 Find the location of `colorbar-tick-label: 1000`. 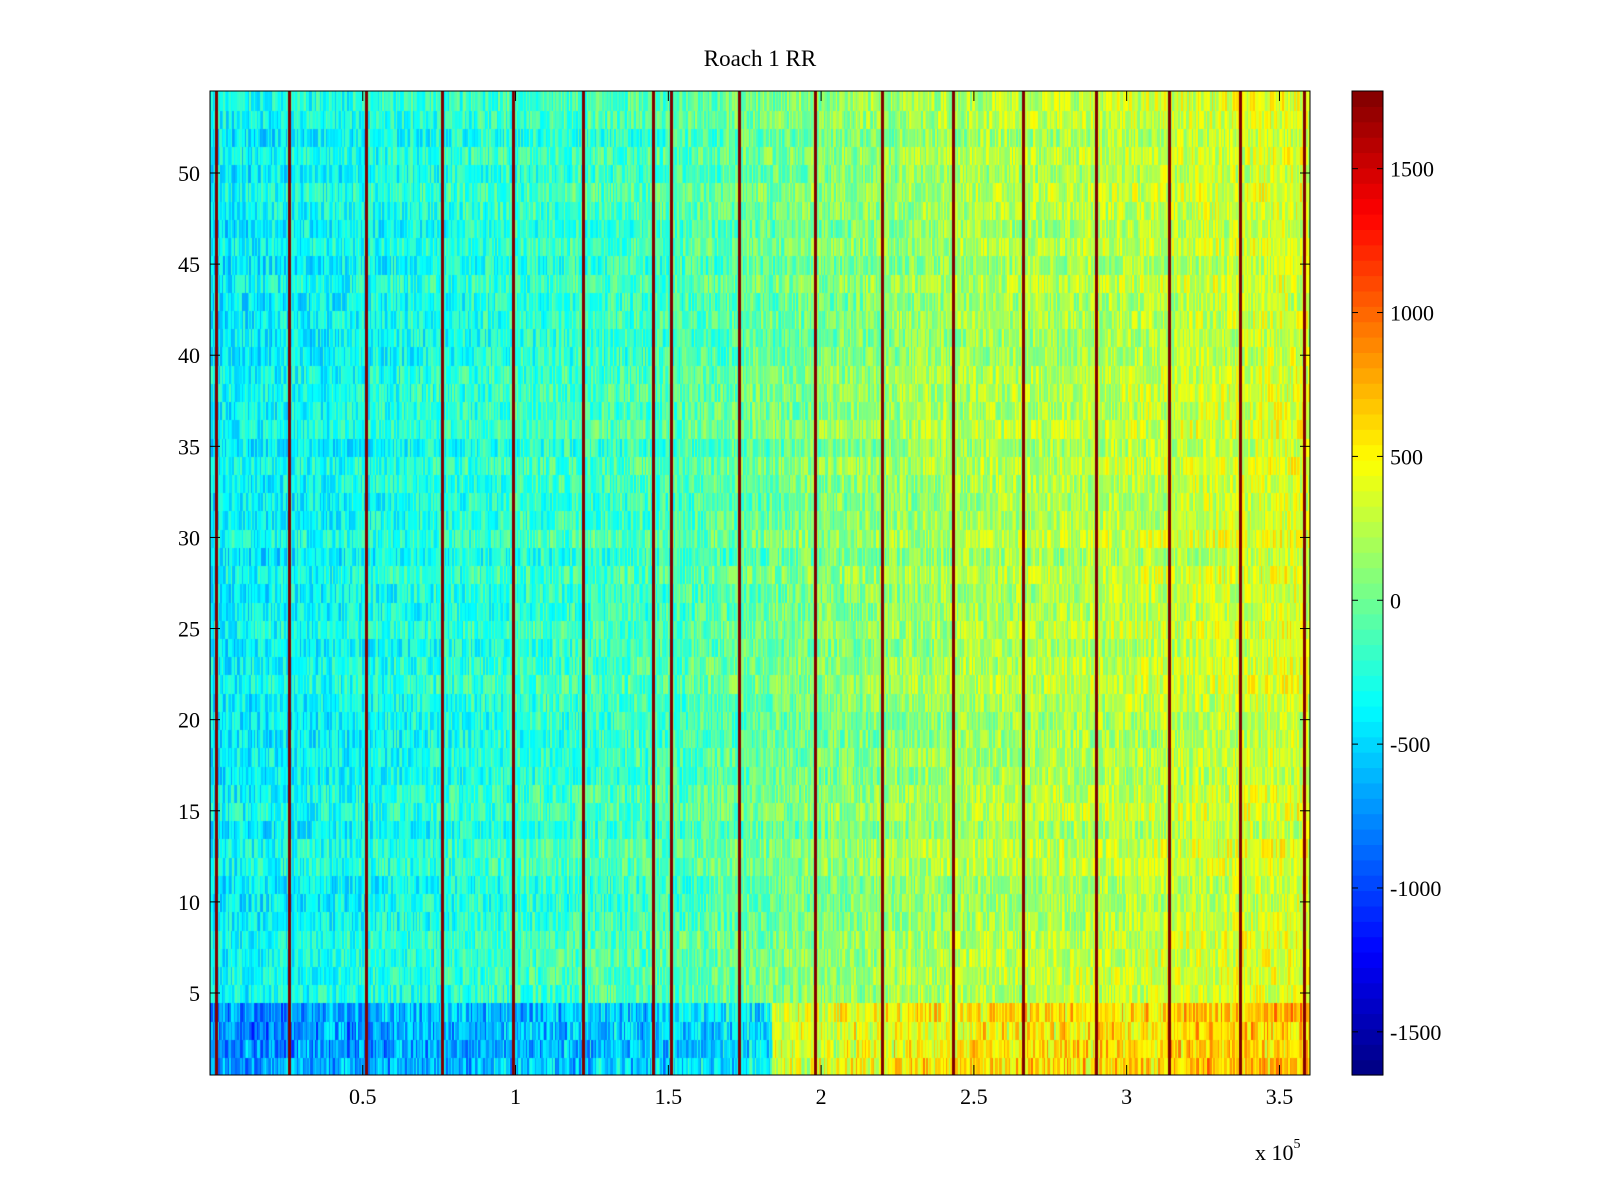

colorbar-tick-label: 1000 is located at coordinates (1412, 313).